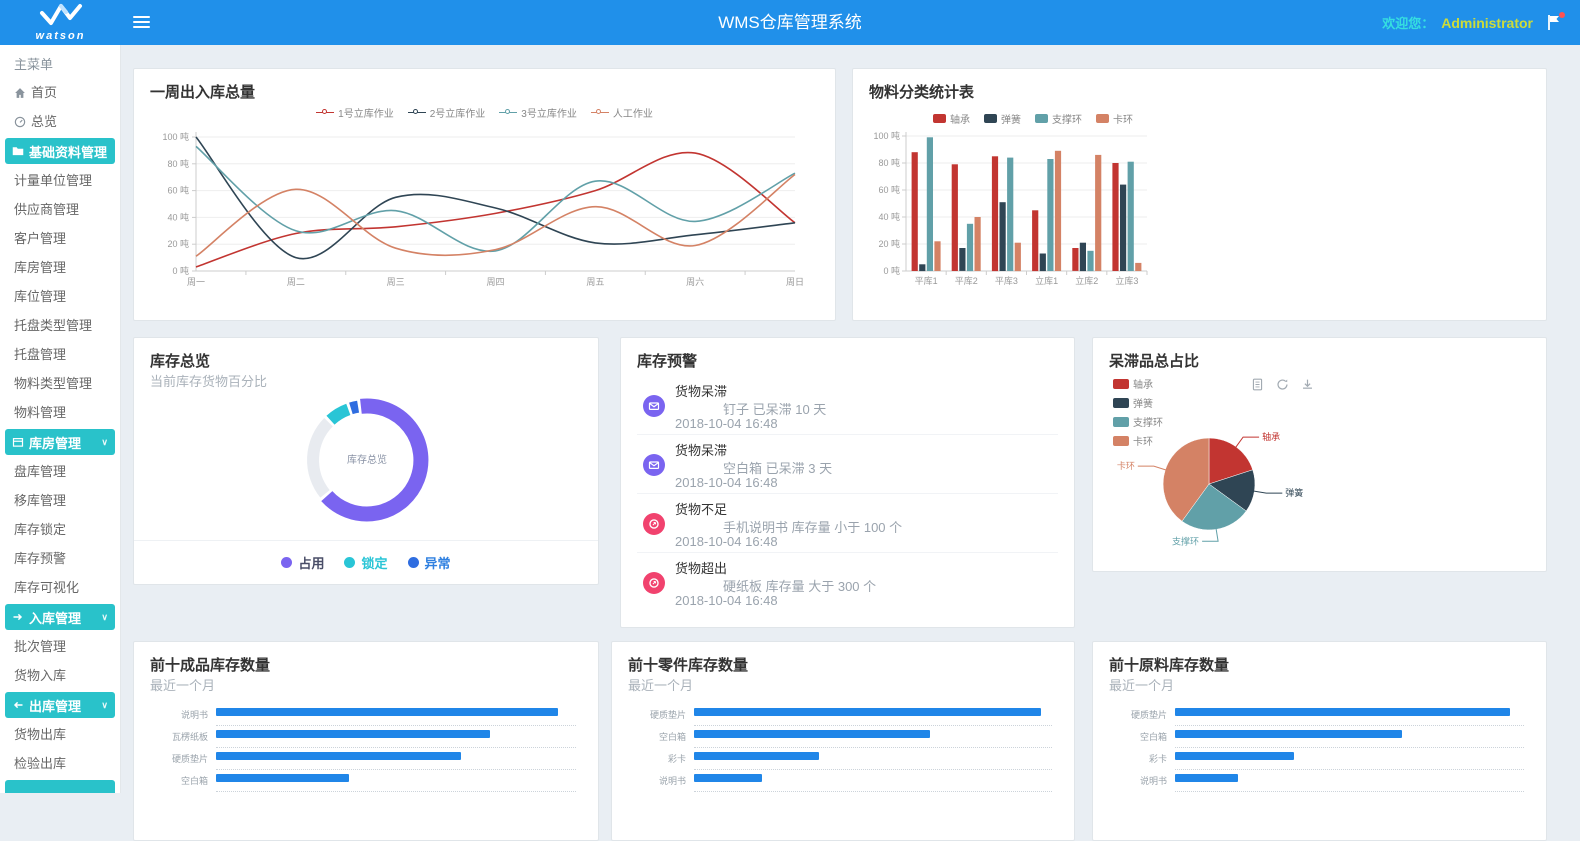 Image resolution: width=1580 pixels, height=841 pixels. What do you see at coordinates (60, 180) in the screenshot?
I see `sidebar-item-3: 计量单位管理` at bounding box center [60, 180].